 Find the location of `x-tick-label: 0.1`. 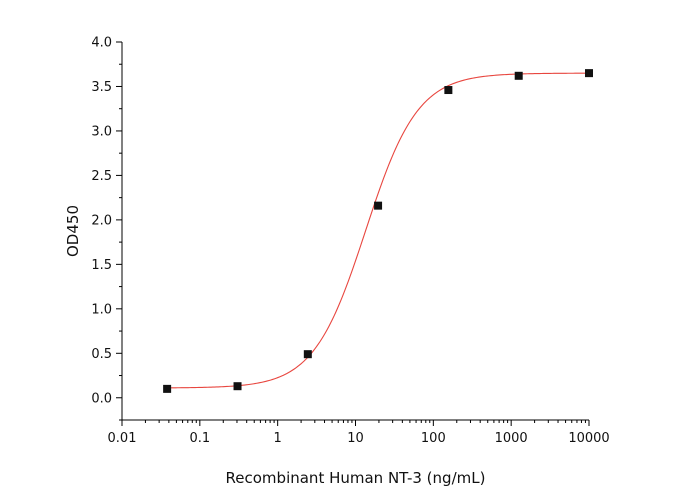

x-tick-label: 0.1 is located at coordinates (199, 438).